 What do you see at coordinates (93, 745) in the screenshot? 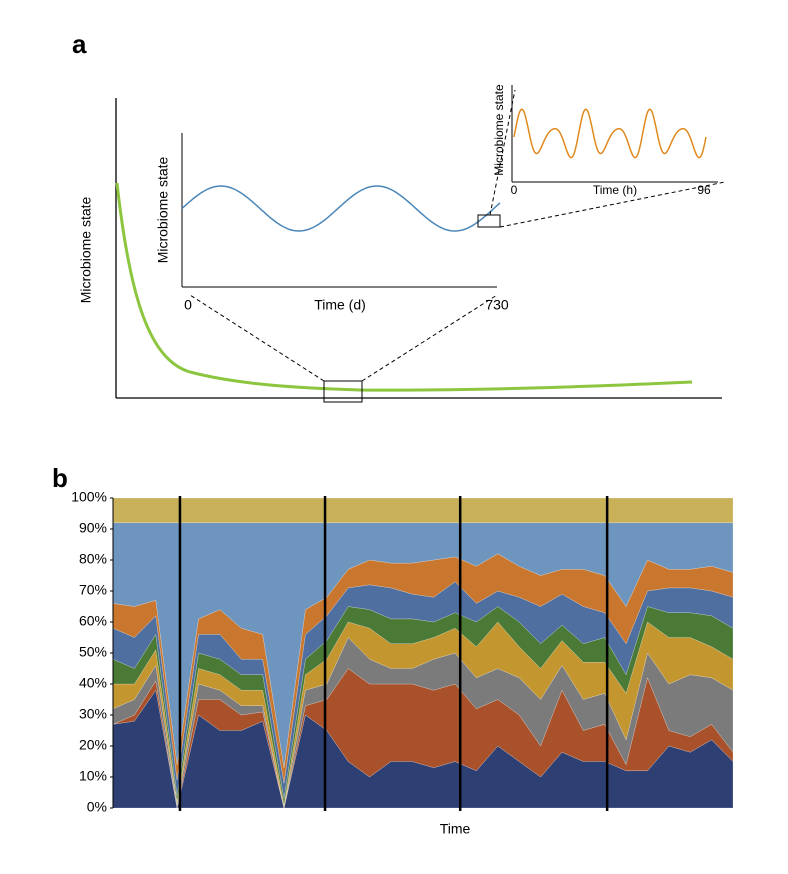
I see `y-tick-label: 20%` at bounding box center [93, 745].